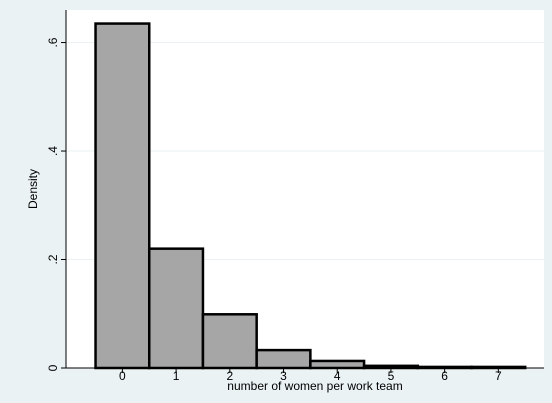 This screenshot has height=403, width=552. Describe the element at coordinates (391, 376) in the screenshot. I see `x-tick-label: 5` at that location.